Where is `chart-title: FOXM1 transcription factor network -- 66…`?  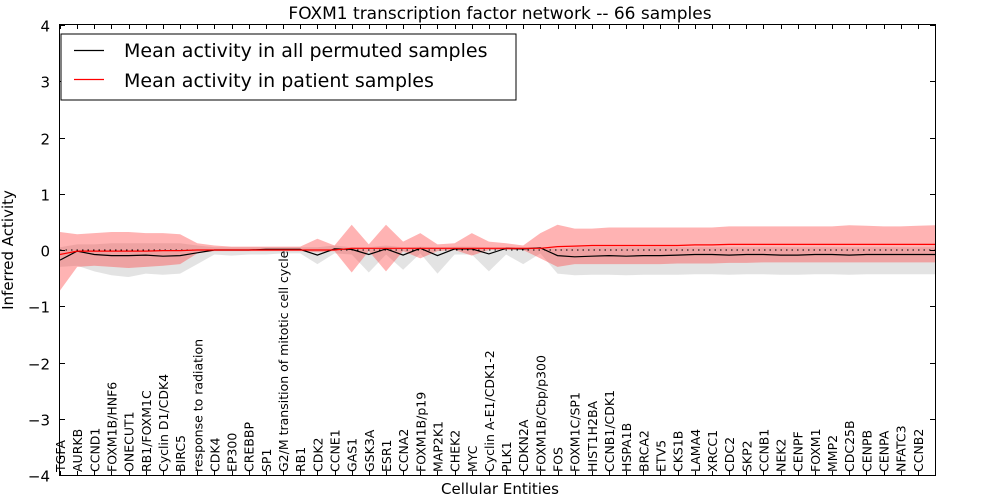
chart-title: FOXM1 transcription factor network -- 66… is located at coordinates (499, 14).